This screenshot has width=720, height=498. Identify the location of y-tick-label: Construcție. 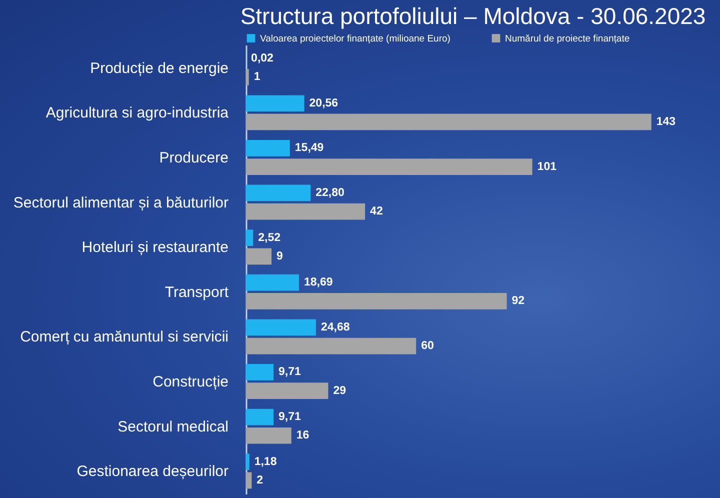
(190, 382).